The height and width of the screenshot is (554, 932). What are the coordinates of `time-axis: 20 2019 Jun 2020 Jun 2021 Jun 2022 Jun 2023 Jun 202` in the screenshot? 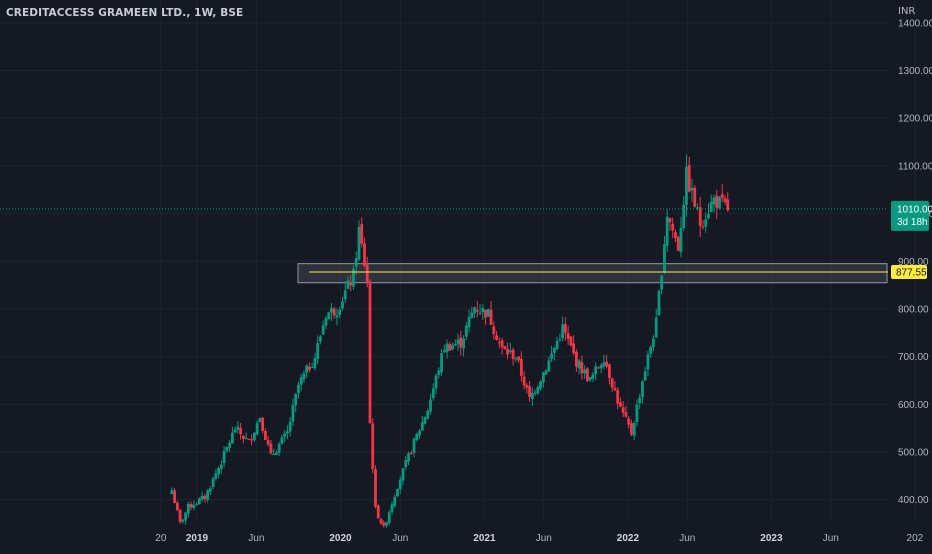 It's located at (539, 538).